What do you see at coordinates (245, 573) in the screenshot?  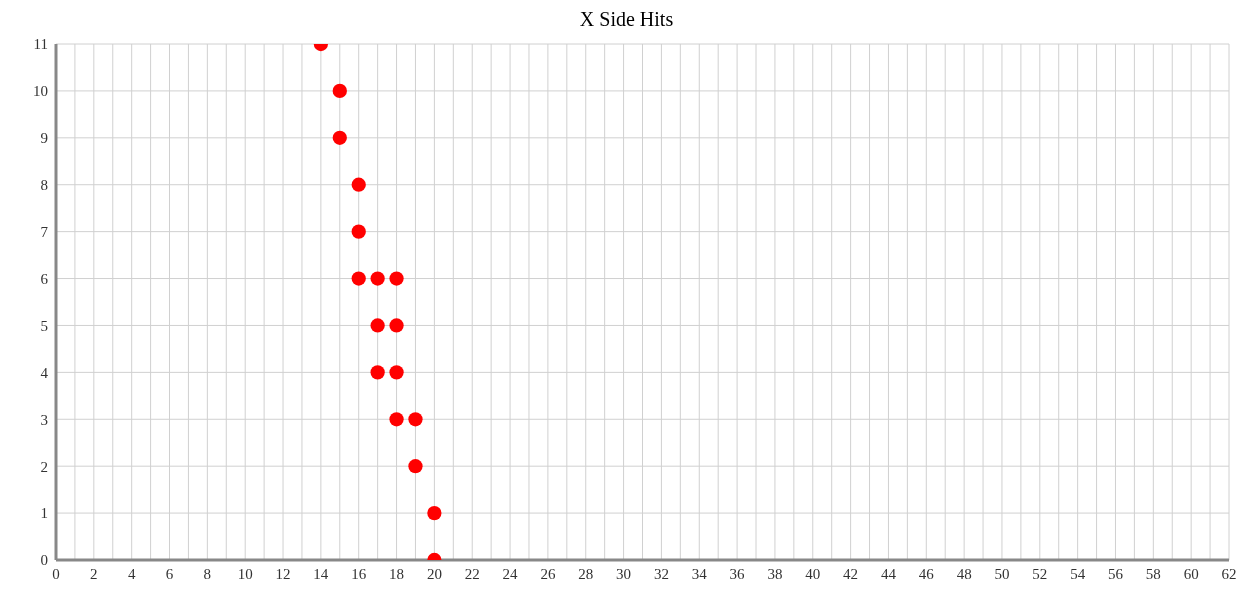 I see `x-tick-label: 10` at bounding box center [245, 573].